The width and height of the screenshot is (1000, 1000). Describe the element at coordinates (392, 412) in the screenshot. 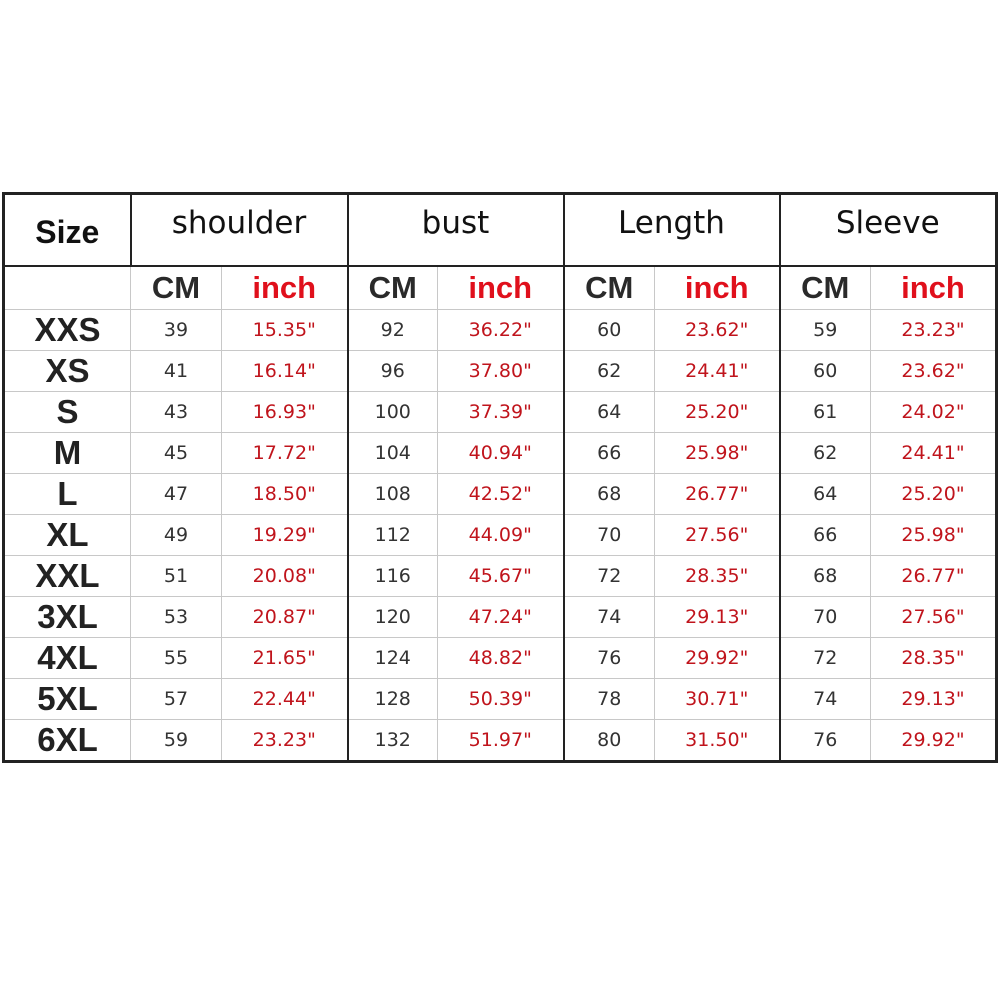

I see `bust-cm-cell: 100` at that location.